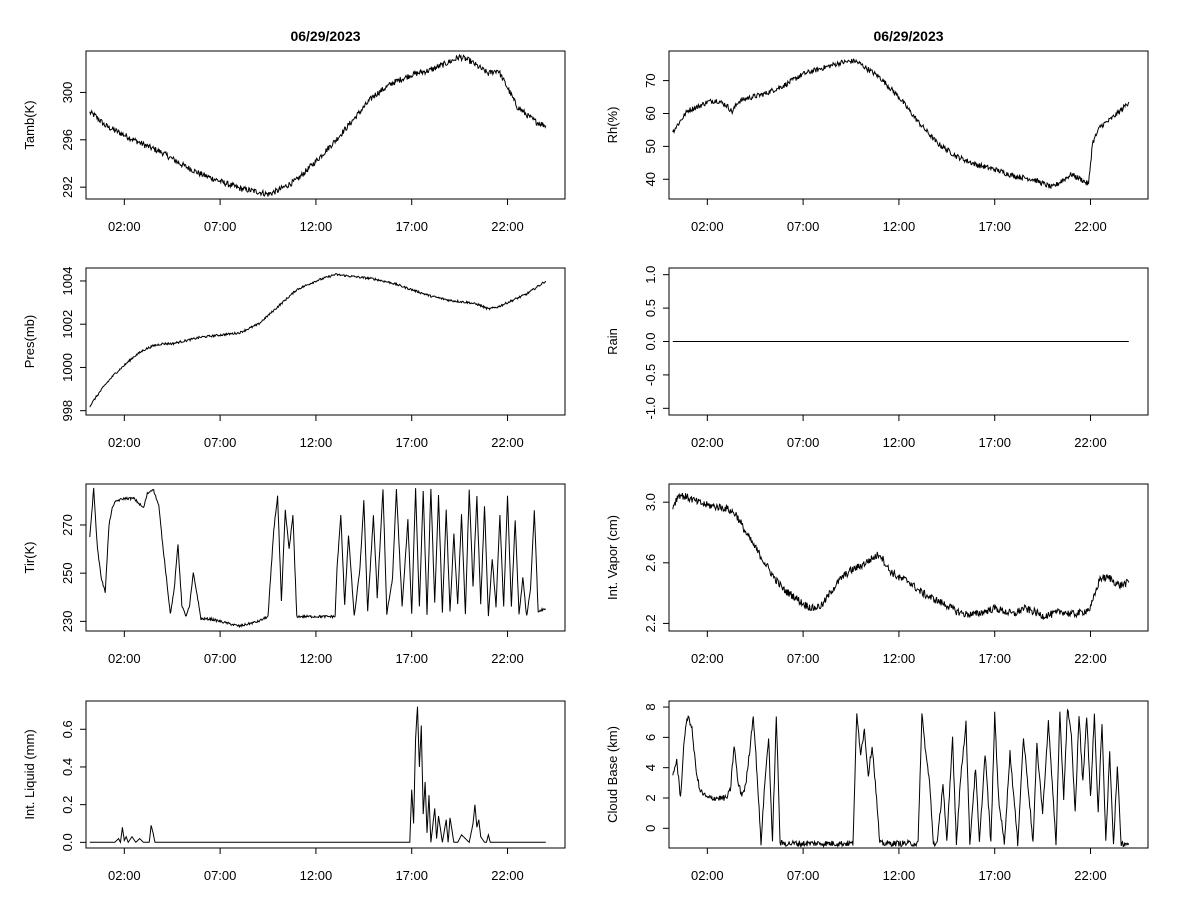  What do you see at coordinates (124, 226) in the screenshot?
I see `tamb-x-tick-label: 02:00` at bounding box center [124, 226].